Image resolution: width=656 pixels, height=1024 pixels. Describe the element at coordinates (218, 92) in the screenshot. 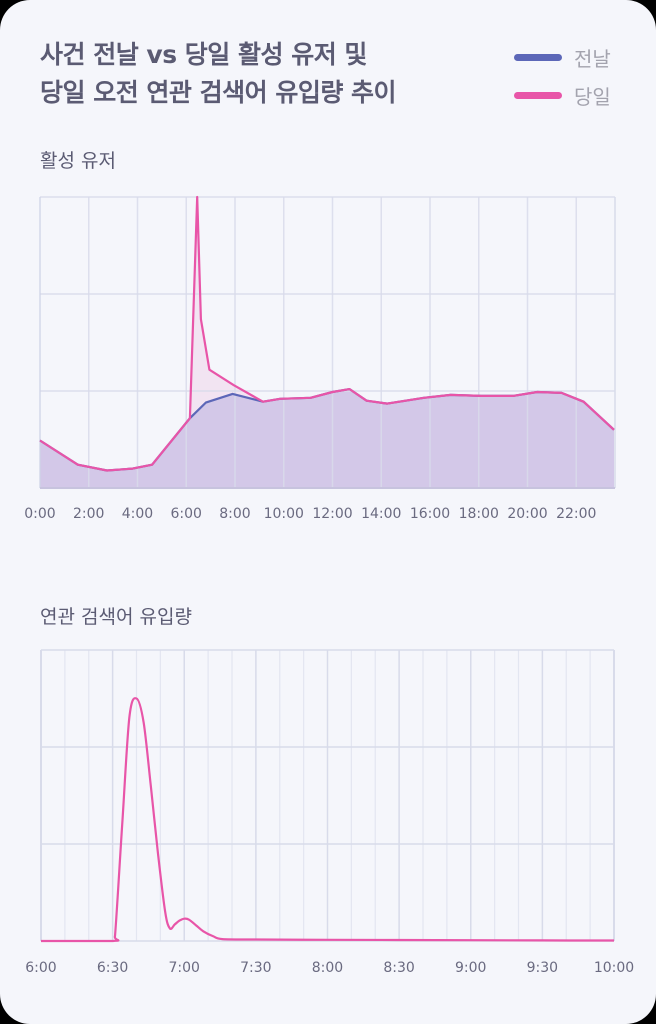

I see `title-line-2: 당일 오전 연관 검색어 유입량 추이` at that location.